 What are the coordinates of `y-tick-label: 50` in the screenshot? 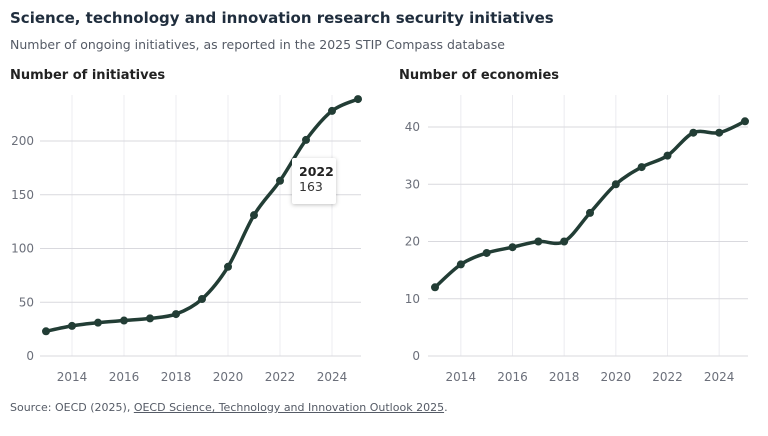 It's located at (26, 302).